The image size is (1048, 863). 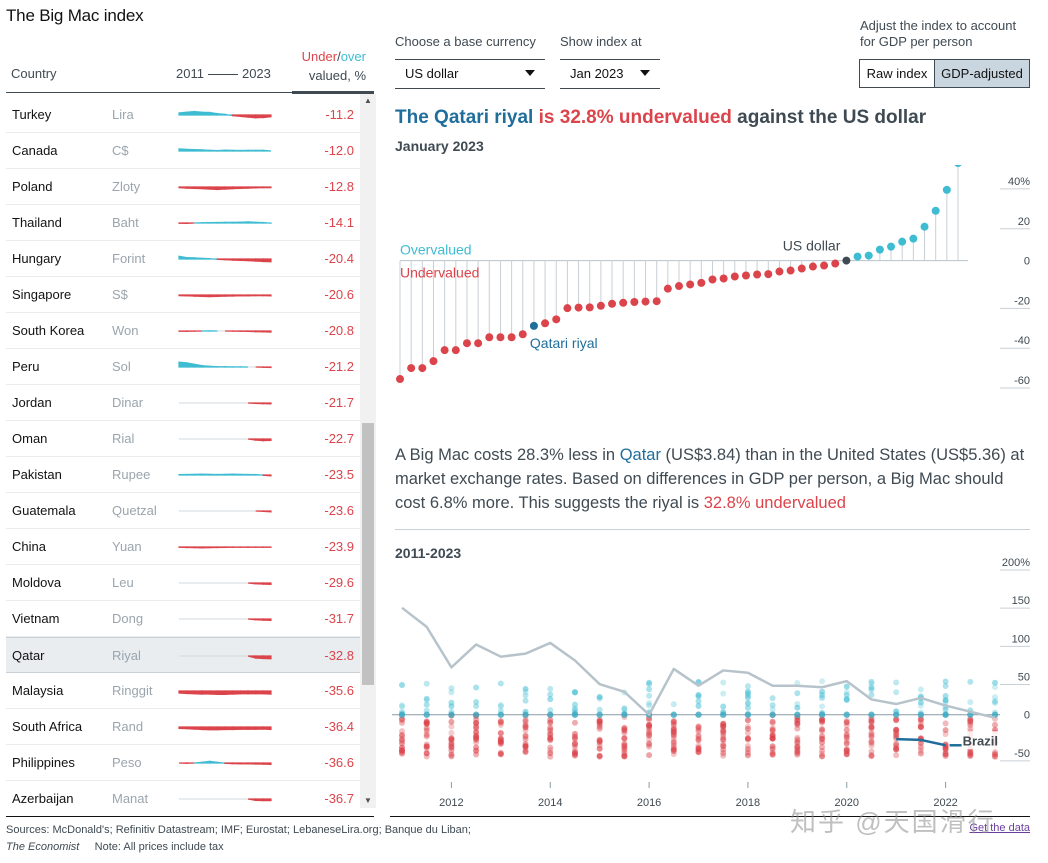 What do you see at coordinates (183, 439) in the screenshot?
I see `country-row: Oman Rial -22.7` at bounding box center [183, 439].